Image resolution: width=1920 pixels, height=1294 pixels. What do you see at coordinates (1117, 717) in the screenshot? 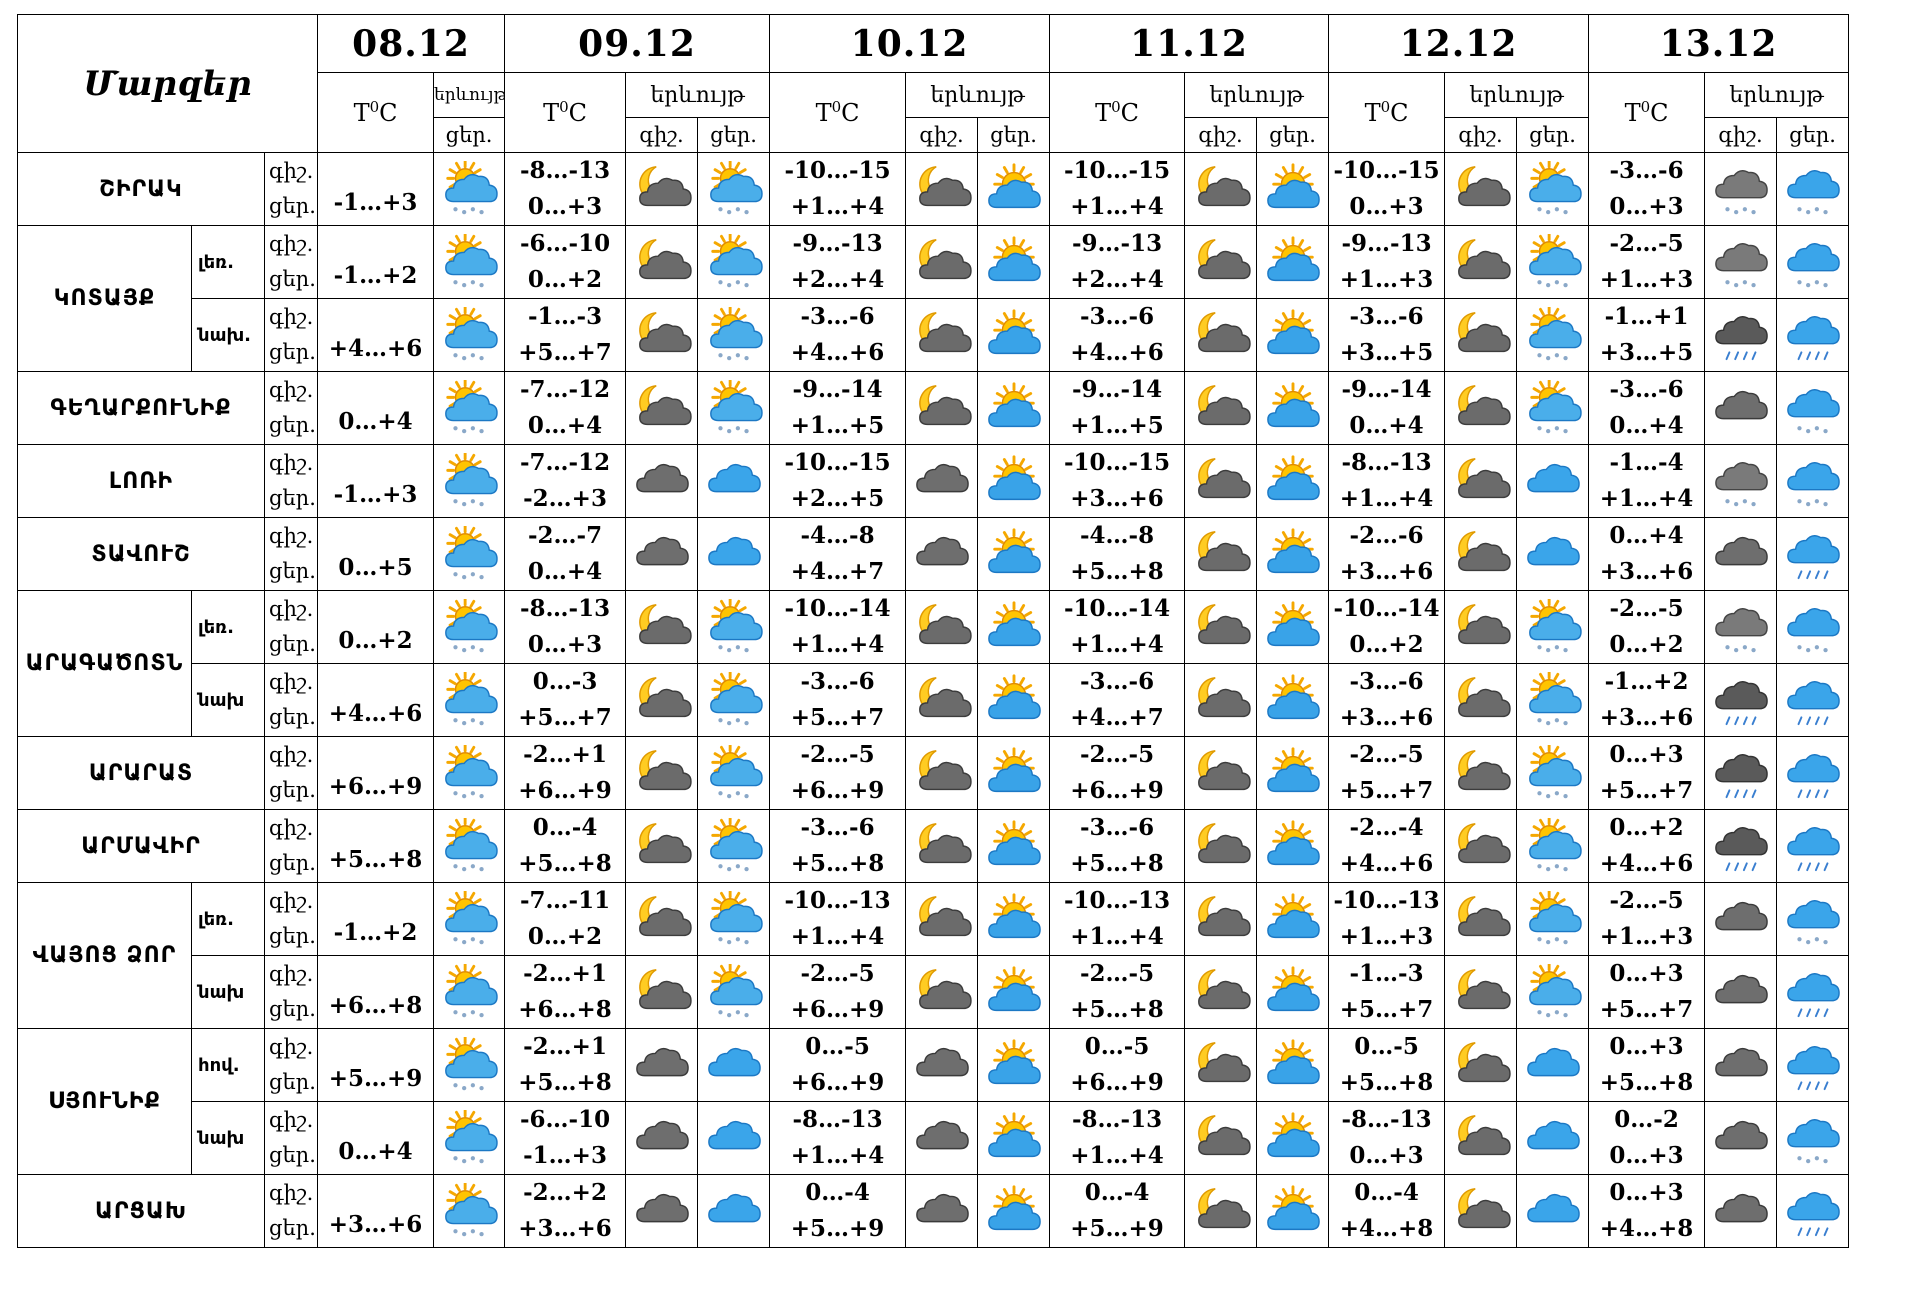
I see `day-temperature: +4…+7` at bounding box center [1117, 717].